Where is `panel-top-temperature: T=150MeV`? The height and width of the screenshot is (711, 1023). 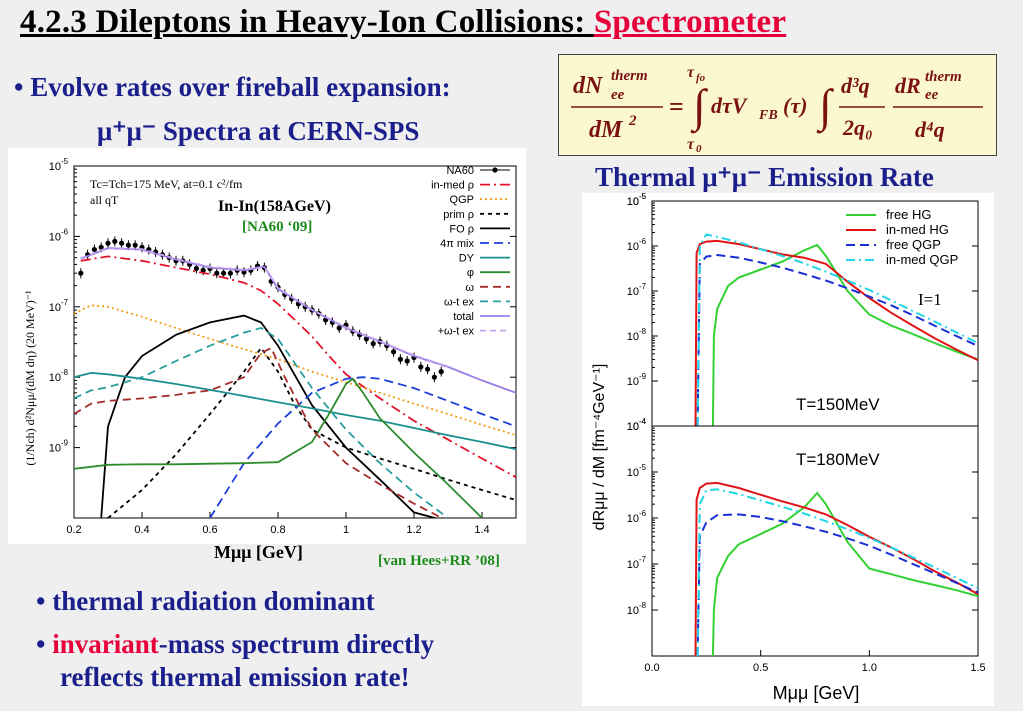
panel-top-temperature: T=150MeV is located at coordinates (838, 404).